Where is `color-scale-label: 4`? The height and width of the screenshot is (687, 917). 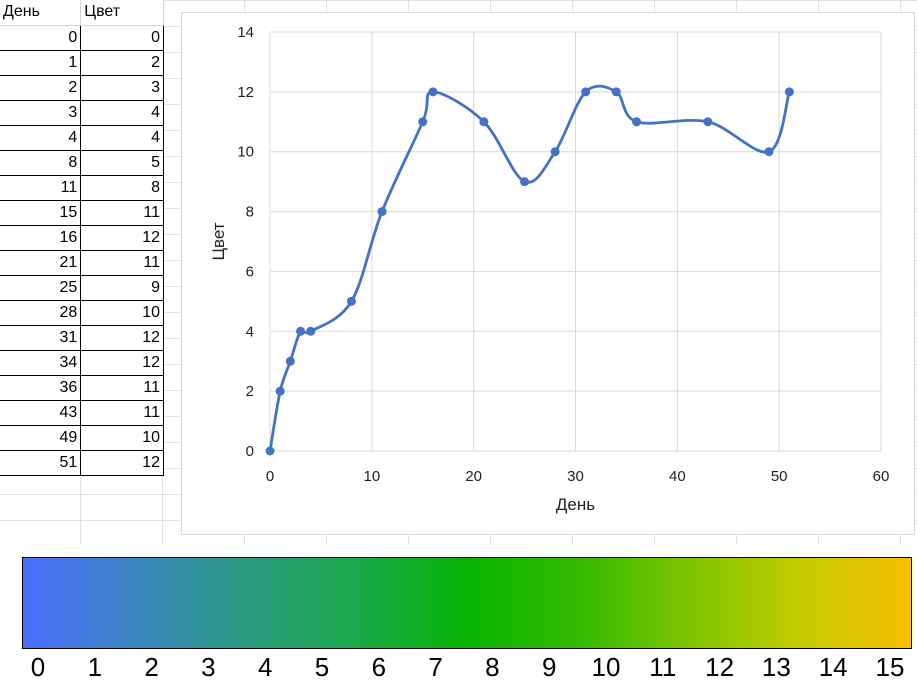 color-scale-label: 4 is located at coordinates (265, 667).